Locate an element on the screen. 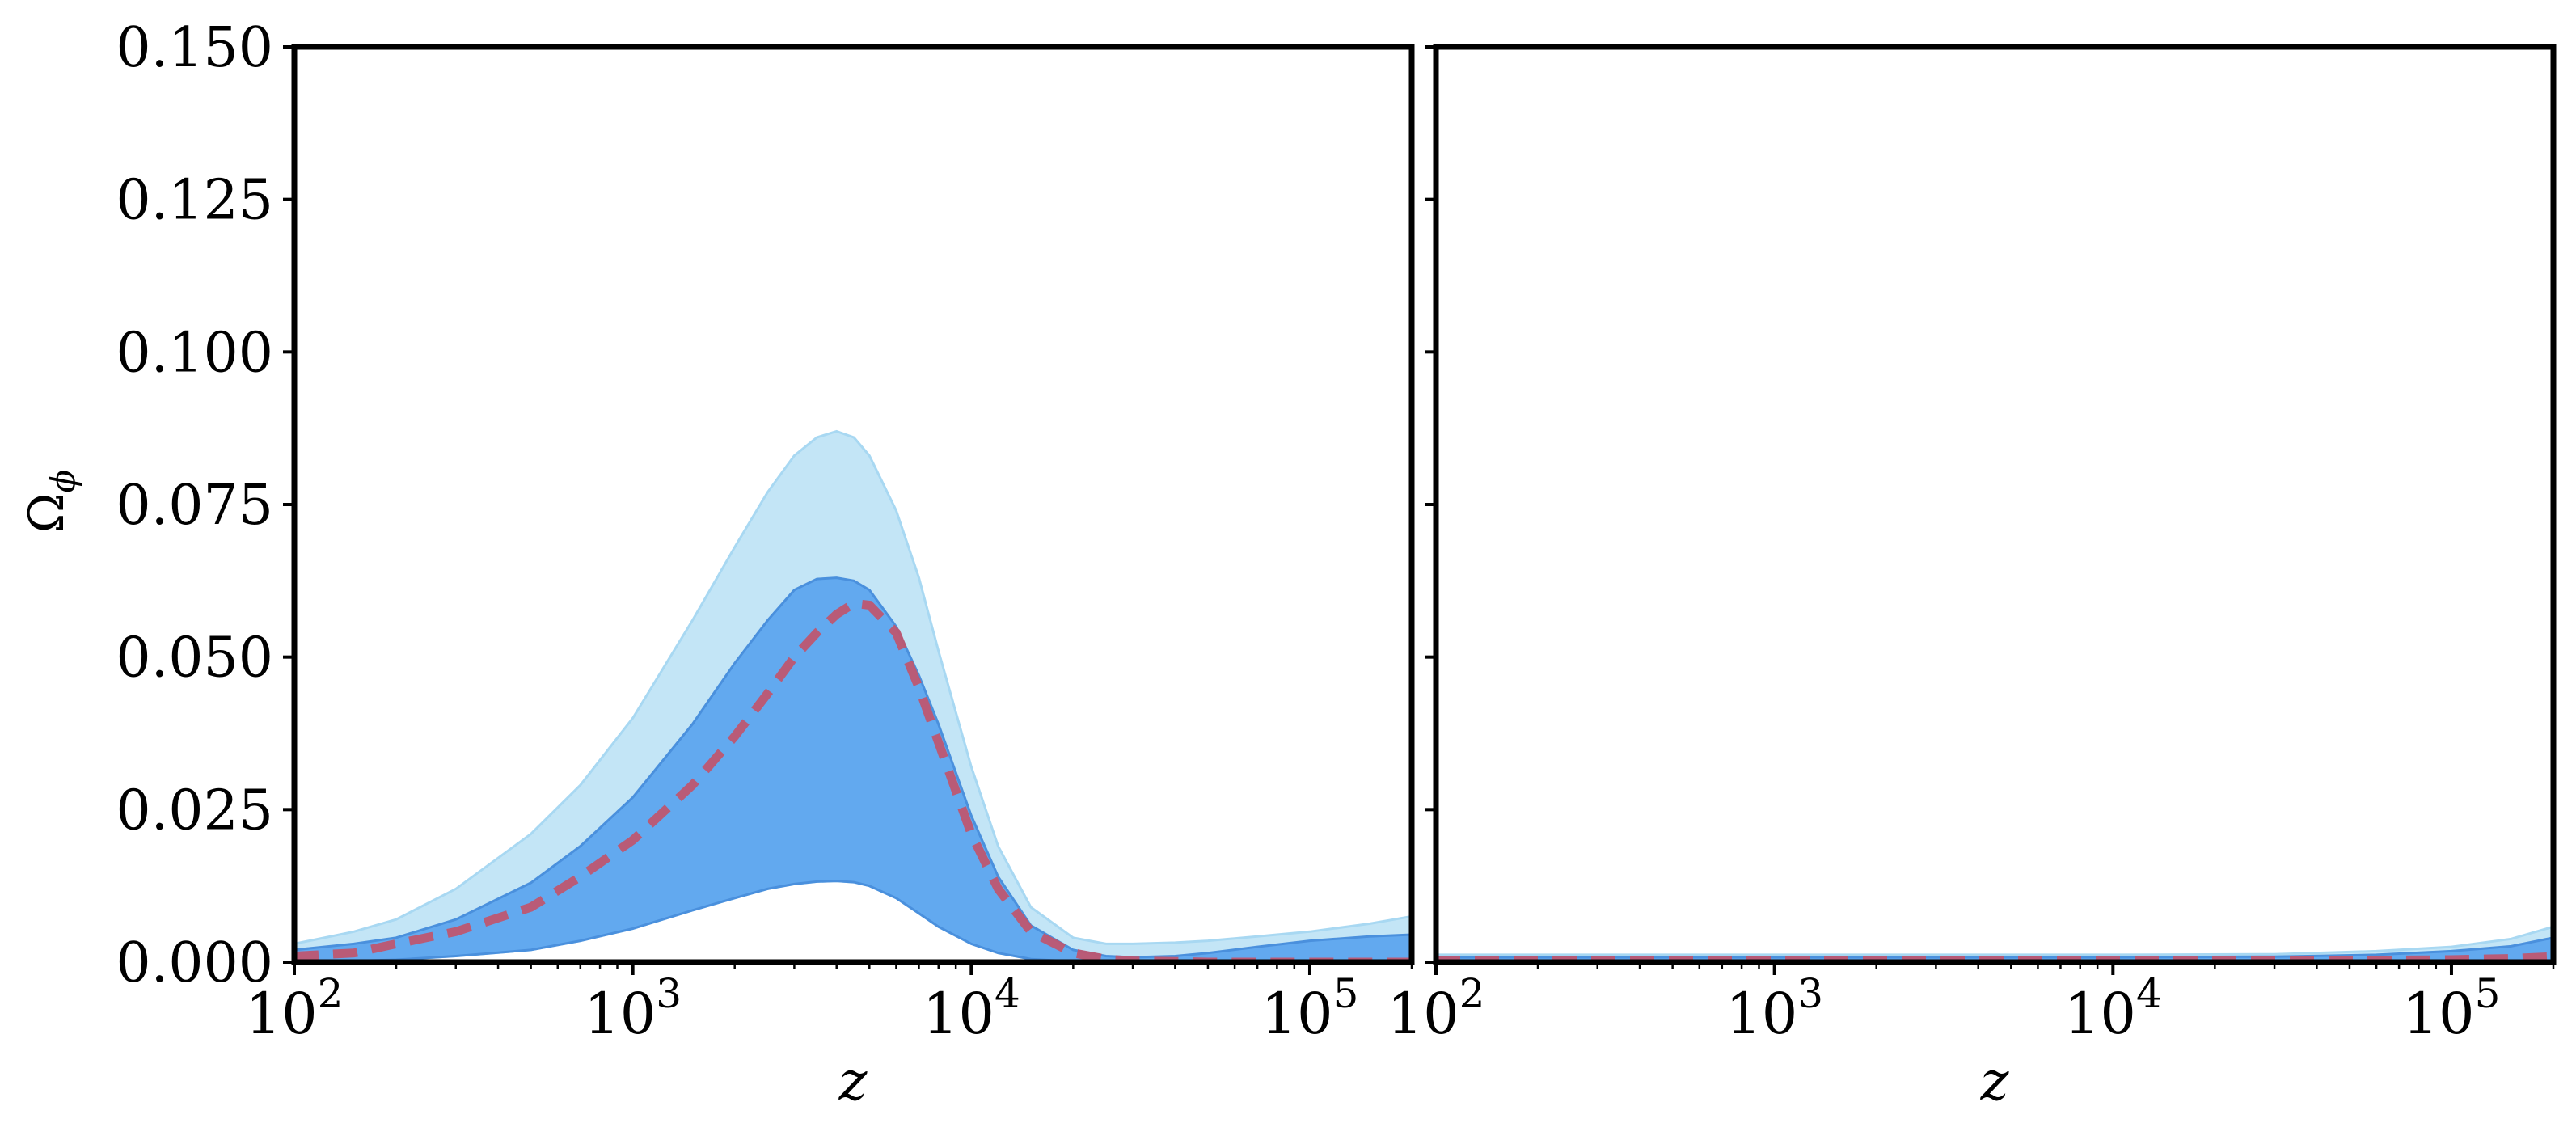  y-tick-label: 0.025 is located at coordinates (194, 810).